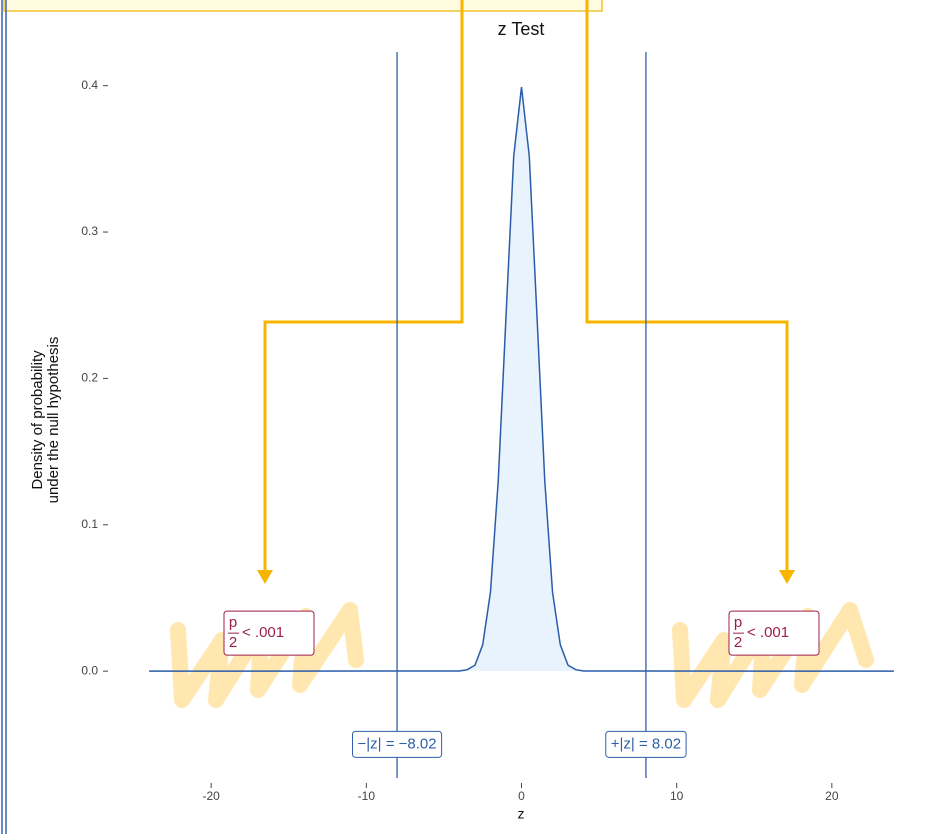 The width and height of the screenshot is (934, 834). Describe the element at coordinates (89, 85) in the screenshot. I see `y-tick-label: 0.4` at that location.